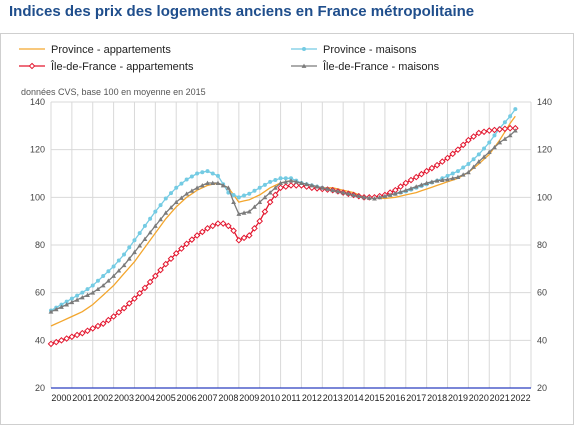 Image resolution: width=576 pixels, height=427 pixels. Describe the element at coordinates (228, 398) in the screenshot. I see `x-tick-label: 2008` at that location.